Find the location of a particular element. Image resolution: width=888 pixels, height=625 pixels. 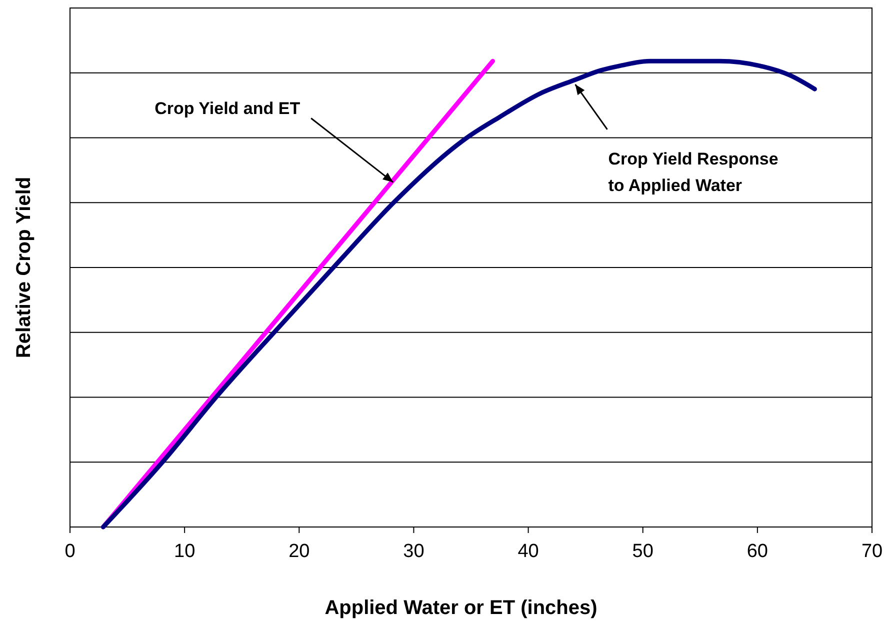

x-tick-label: 10 is located at coordinates (185, 551).